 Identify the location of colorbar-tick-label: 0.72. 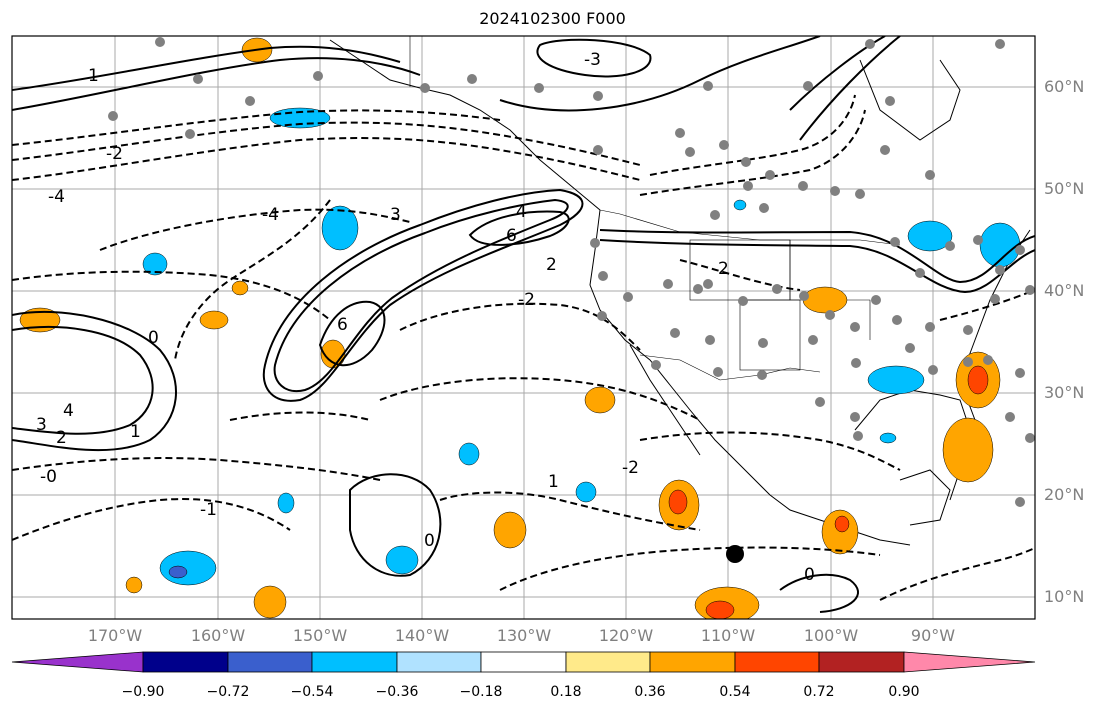
(819, 692).